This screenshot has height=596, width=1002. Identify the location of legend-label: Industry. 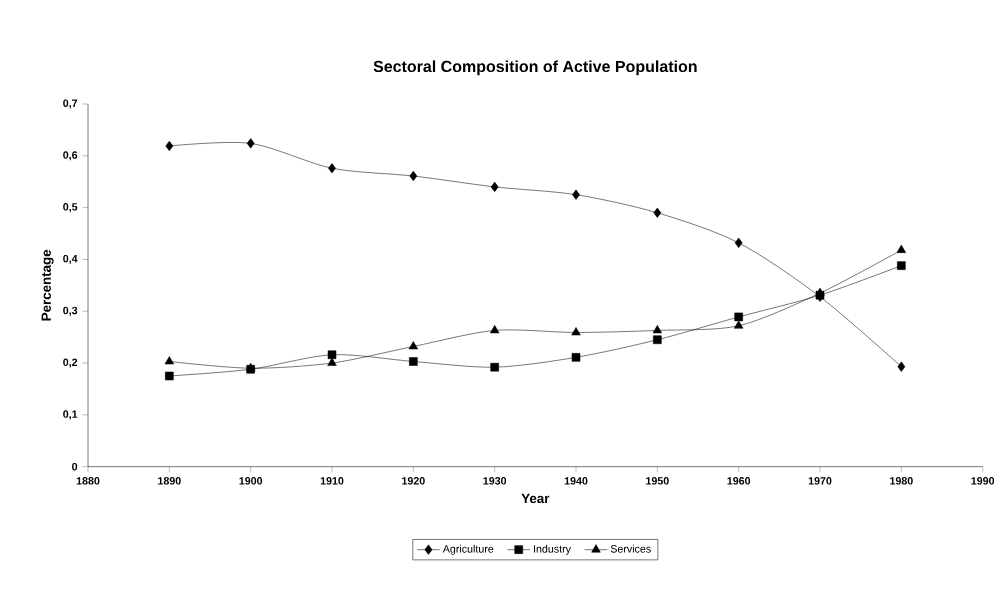
(552, 549).